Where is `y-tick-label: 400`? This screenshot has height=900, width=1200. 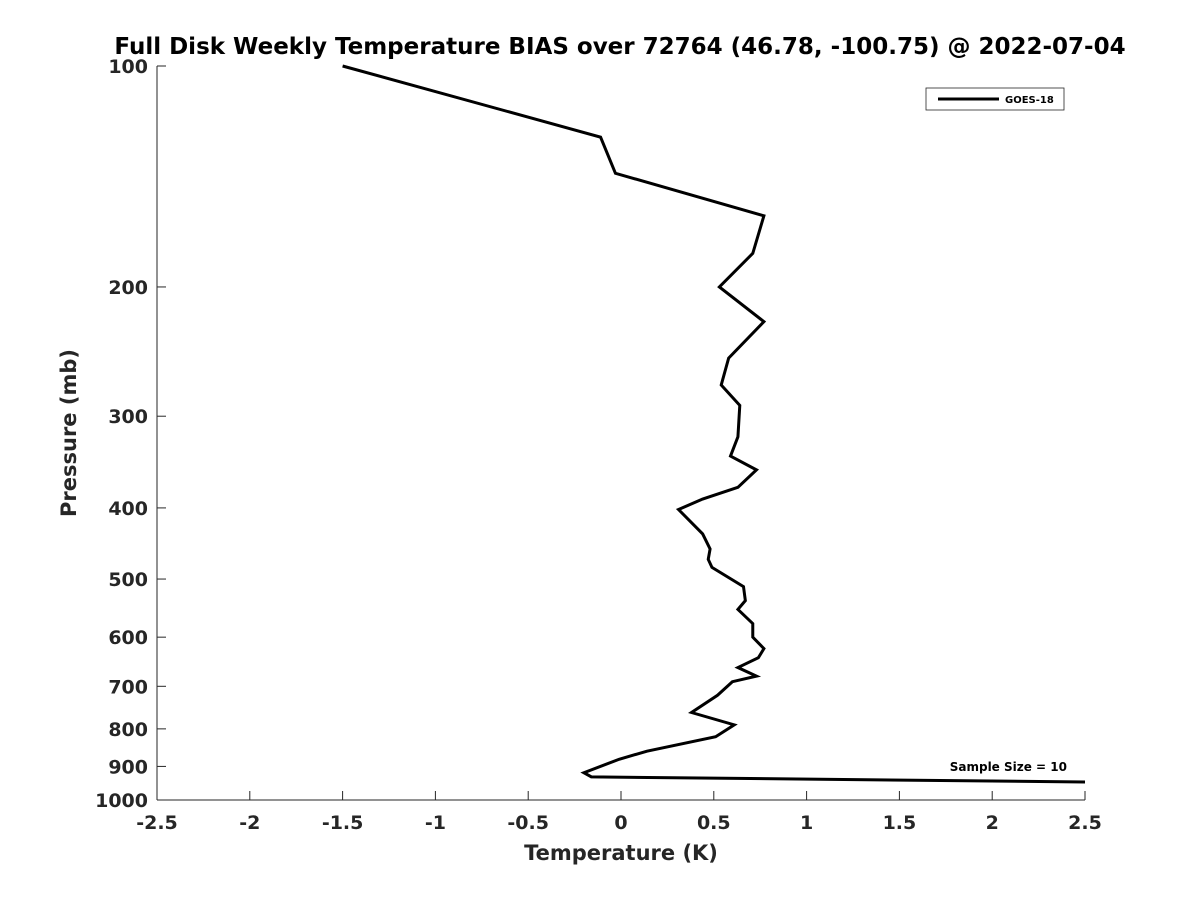 y-tick-label: 400 is located at coordinates (128, 509).